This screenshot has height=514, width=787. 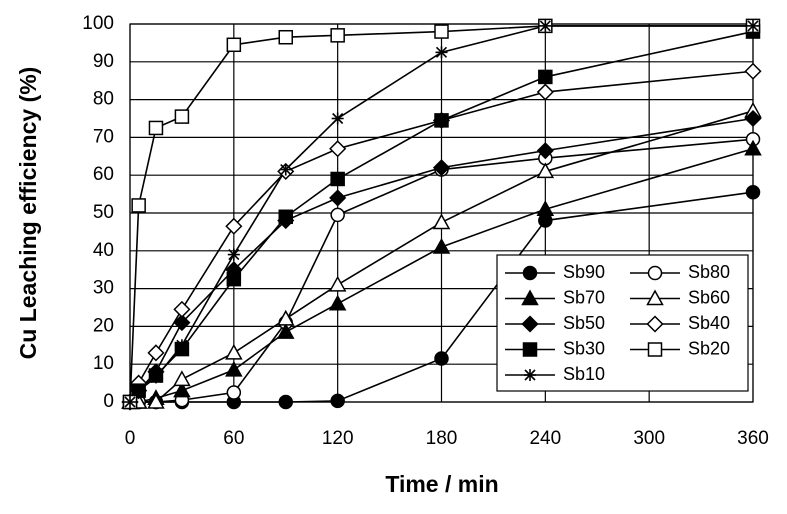 I want to click on x-tick-label: 0, so click(x=130, y=438).